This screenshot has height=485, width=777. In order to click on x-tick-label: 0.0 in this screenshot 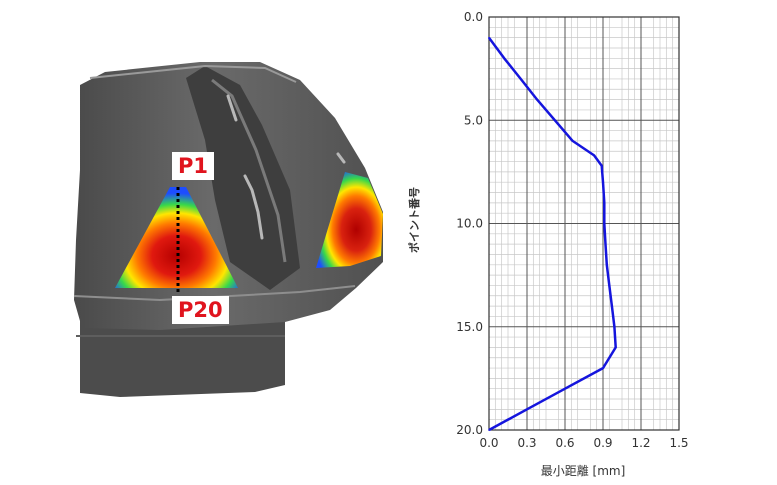, I will do `click(488, 443)`.